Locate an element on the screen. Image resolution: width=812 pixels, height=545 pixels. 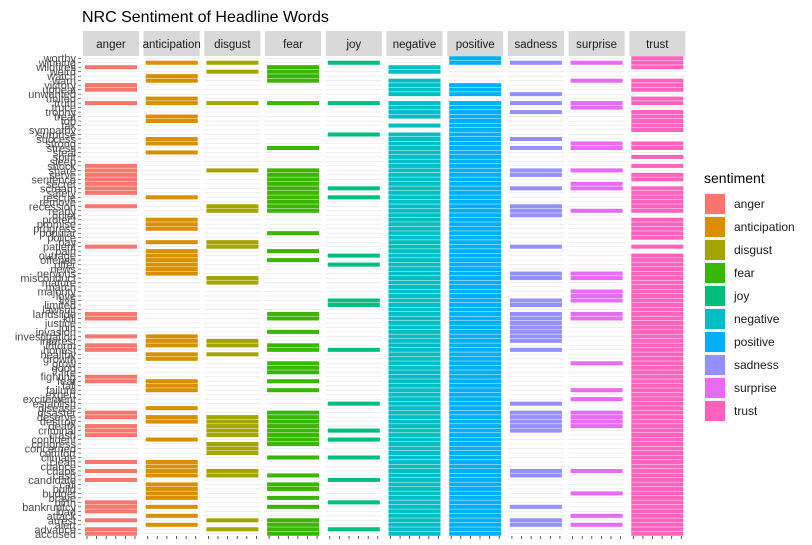
y-tick-label: top is located at coordinates (68, 122).